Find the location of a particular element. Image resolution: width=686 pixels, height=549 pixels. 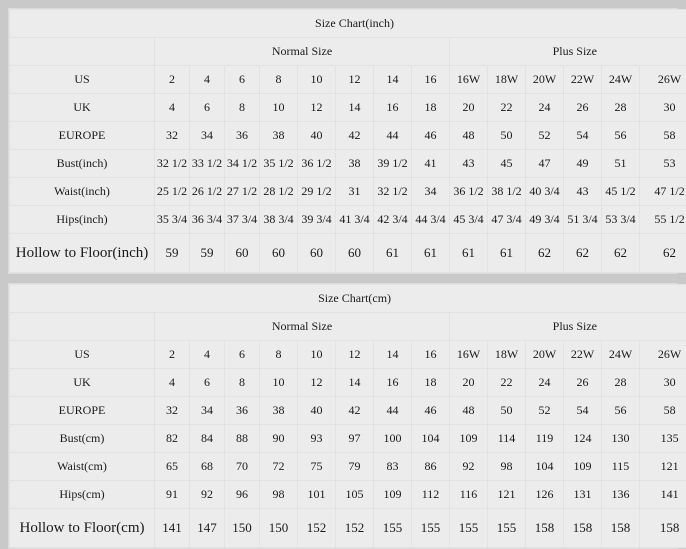

table-cell: 109 is located at coordinates (469, 439).